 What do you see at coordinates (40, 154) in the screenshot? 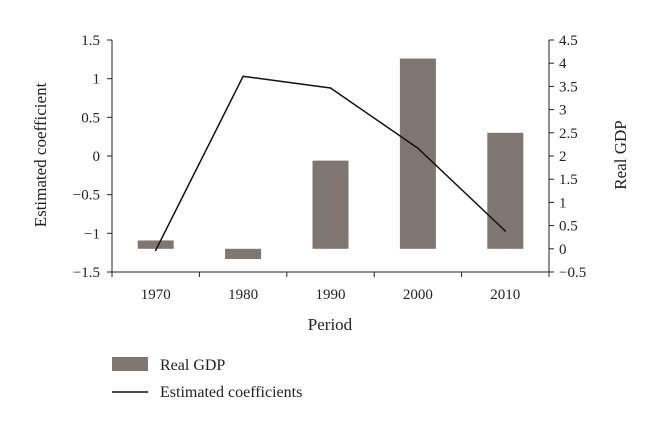
I see `left-axis-title: Estimated coefficient` at bounding box center [40, 154].